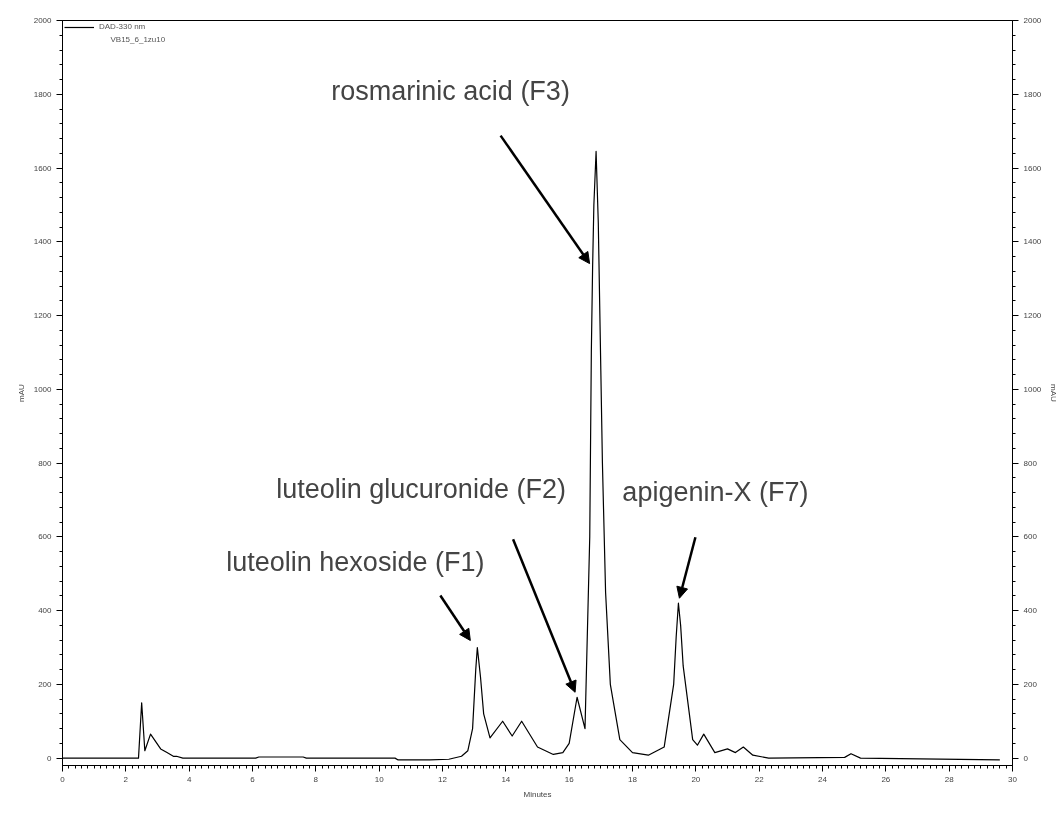 The height and width of the screenshot is (816, 1062). What do you see at coordinates (1054, 393) in the screenshot?
I see `y2-axis-title: mAU` at bounding box center [1054, 393].